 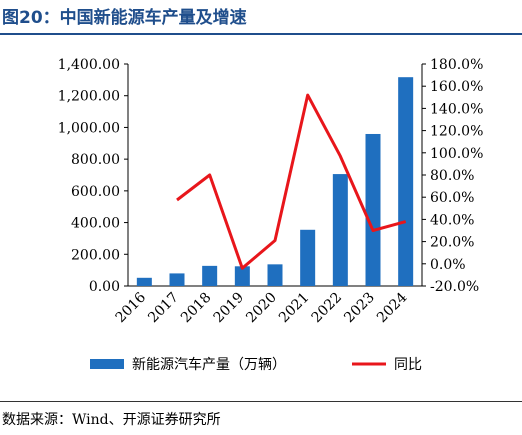 What do you see at coordinates (95, 255) in the screenshot?
I see `left-tick-label: 200.00` at bounding box center [95, 255].